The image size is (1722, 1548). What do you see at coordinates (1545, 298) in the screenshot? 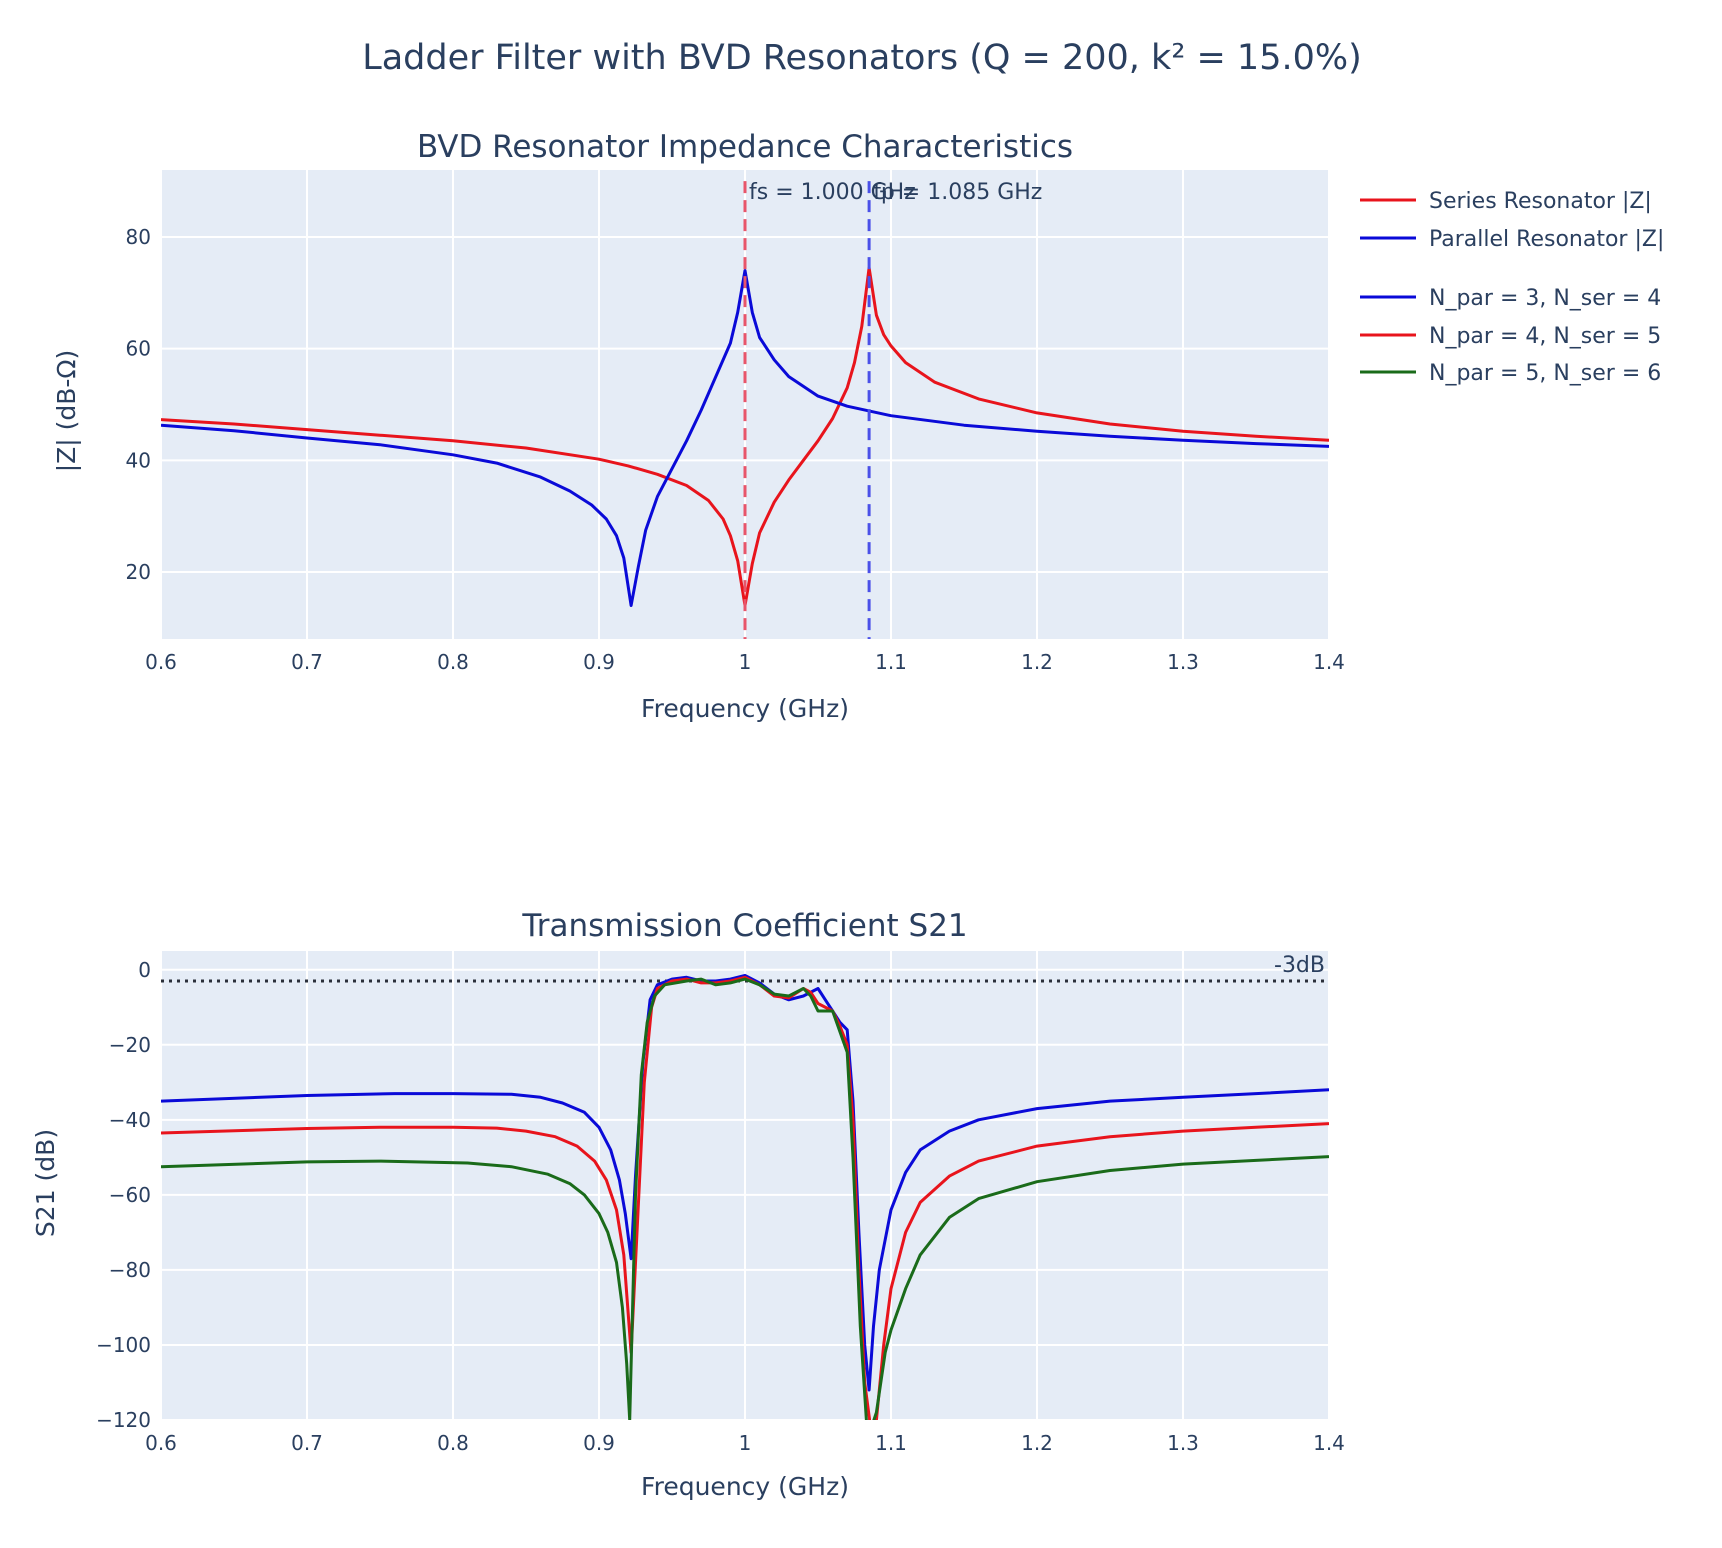
I see `legend-label: N_par = 3, N_ser = 4` at bounding box center [1545, 298].